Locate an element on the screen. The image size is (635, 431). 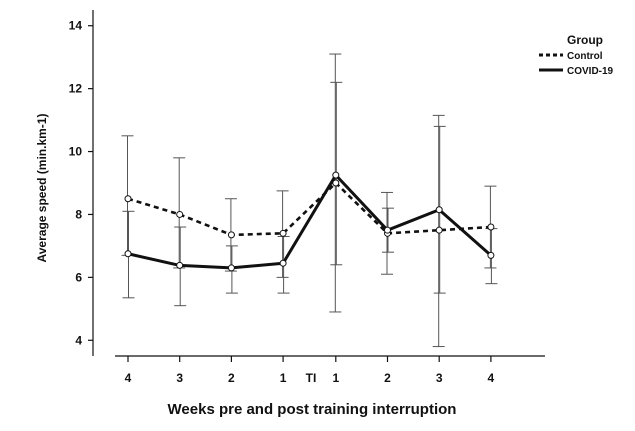
y-tick-label: 12 is located at coordinates (76, 89).